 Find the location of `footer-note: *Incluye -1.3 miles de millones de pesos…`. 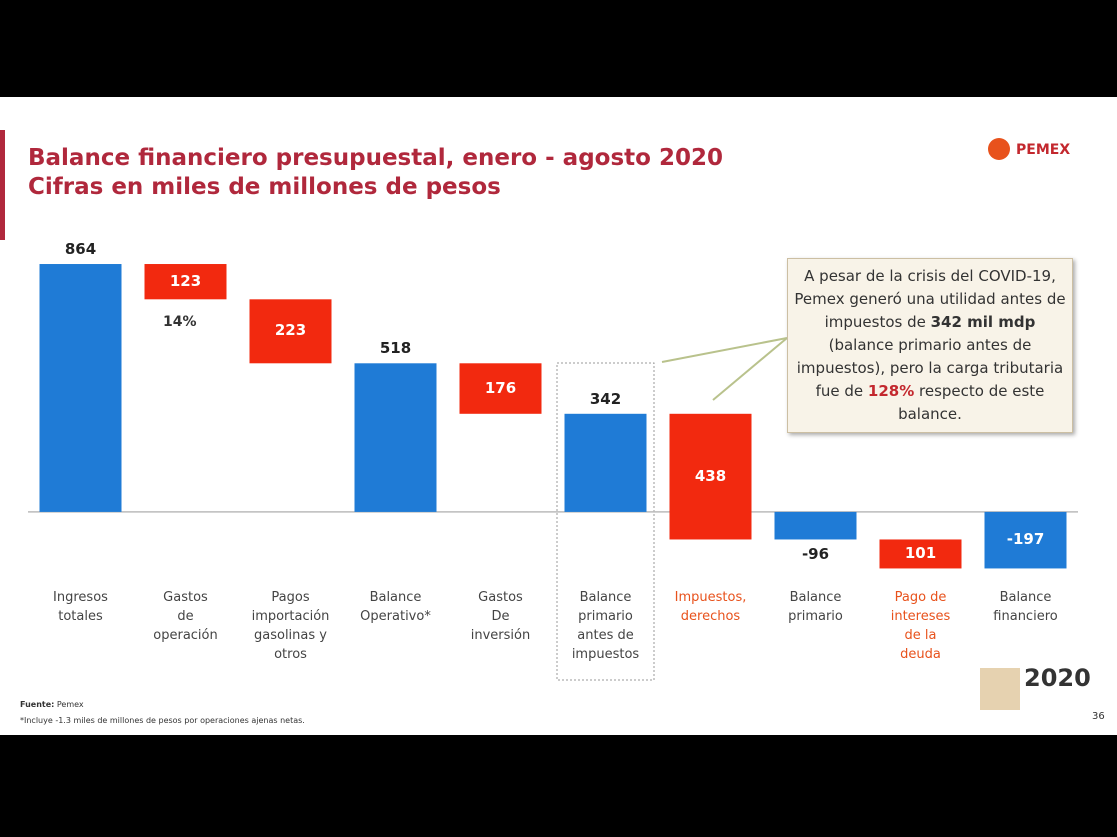

footer-note: *Incluye -1.3 miles de millones de pesos… is located at coordinates (162, 720).